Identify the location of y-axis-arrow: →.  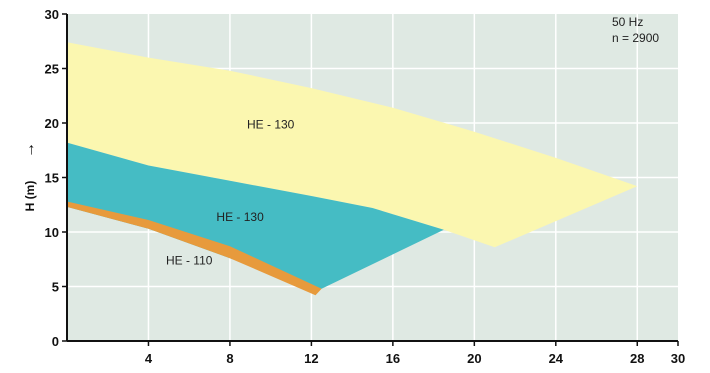
(29, 150).